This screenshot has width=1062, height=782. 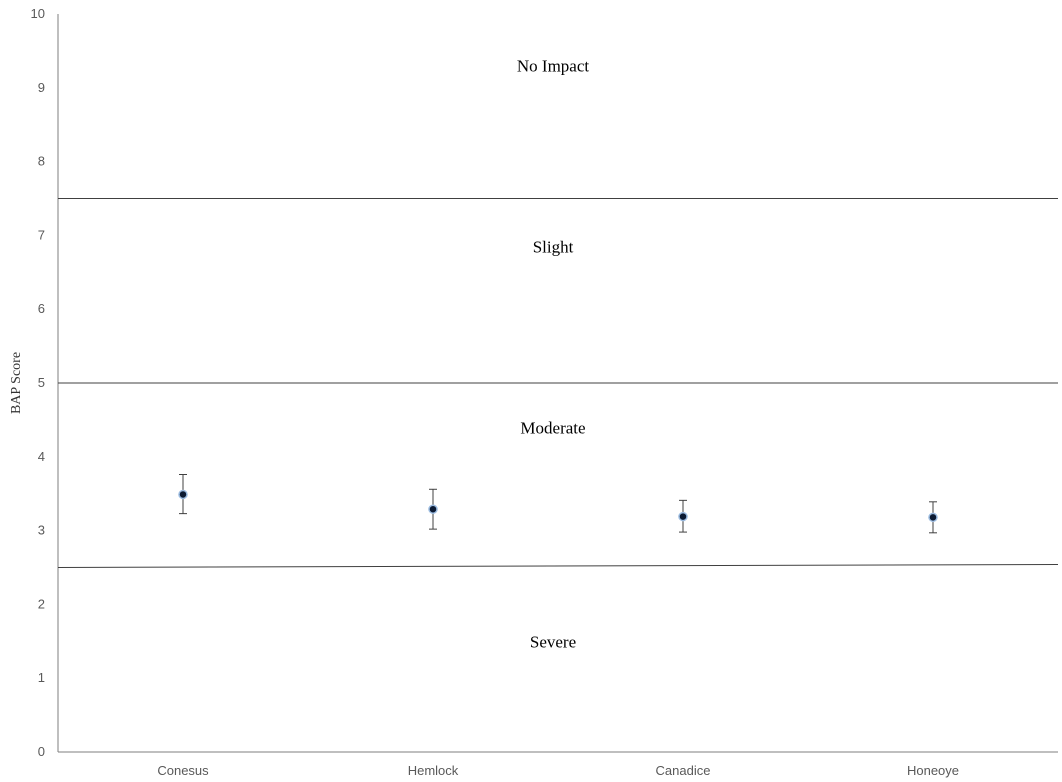 What do you see at coordinates (41, 677) in the screenshot?
I see `y-tick-label: 1` at bounding box center [41, 677].